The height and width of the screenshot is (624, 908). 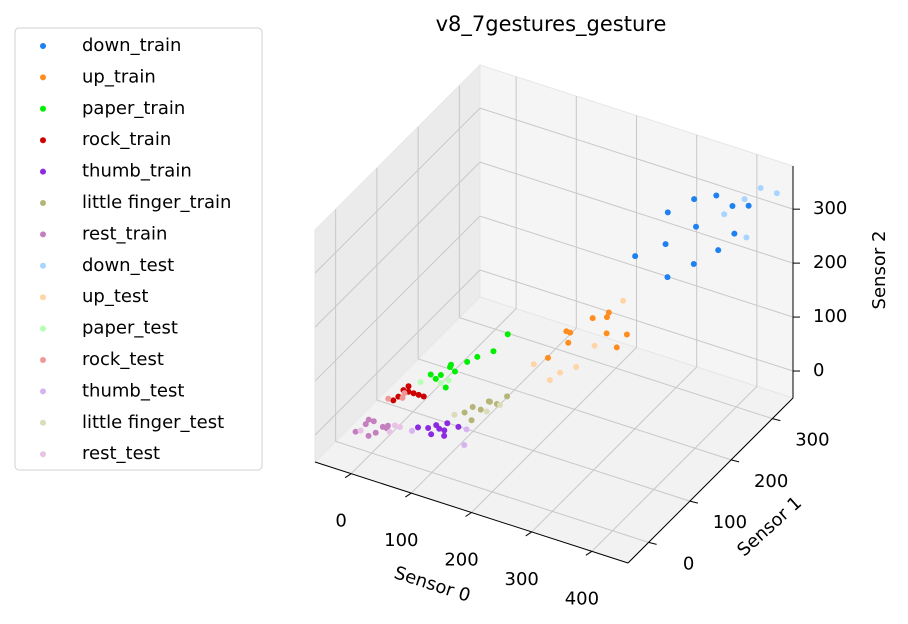 What do you see at coordinates (121, 453) in the screenshot?
I see `legend-label: rest_test` at bounding box center [121, 453].